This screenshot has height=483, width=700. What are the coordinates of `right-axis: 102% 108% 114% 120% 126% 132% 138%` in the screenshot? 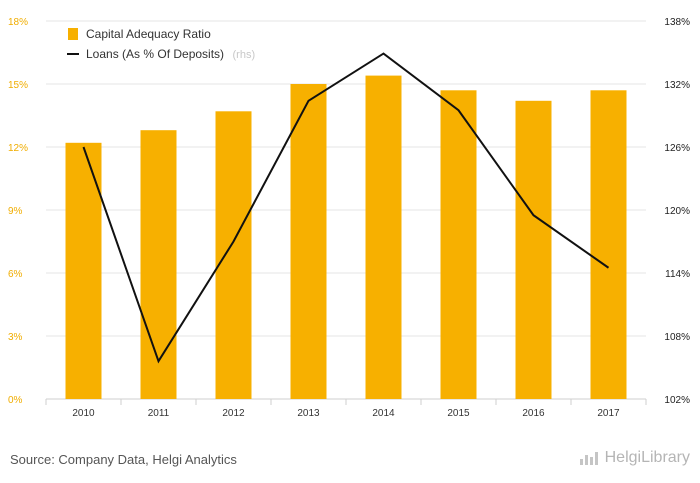 It's located at (677, 211).